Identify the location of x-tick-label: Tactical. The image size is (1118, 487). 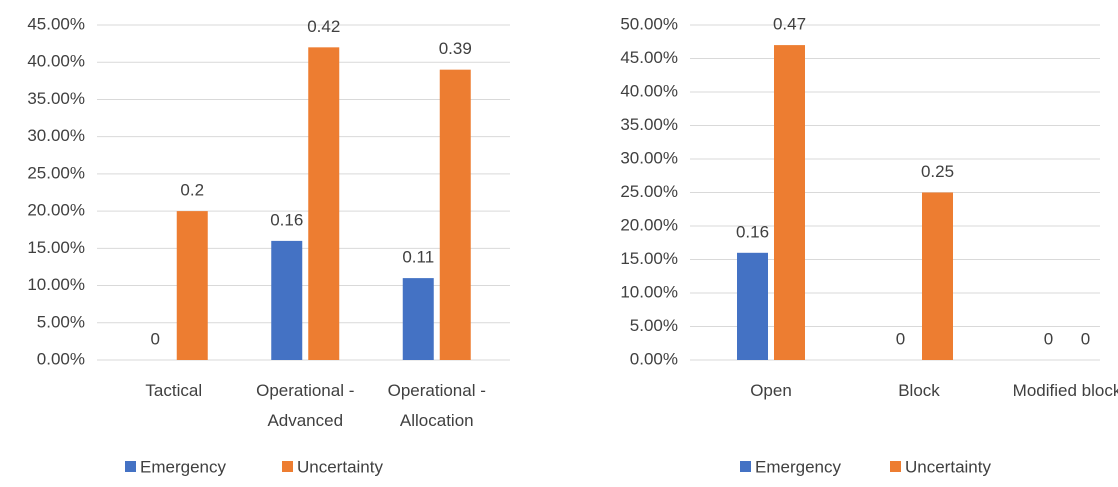
(173, 390).